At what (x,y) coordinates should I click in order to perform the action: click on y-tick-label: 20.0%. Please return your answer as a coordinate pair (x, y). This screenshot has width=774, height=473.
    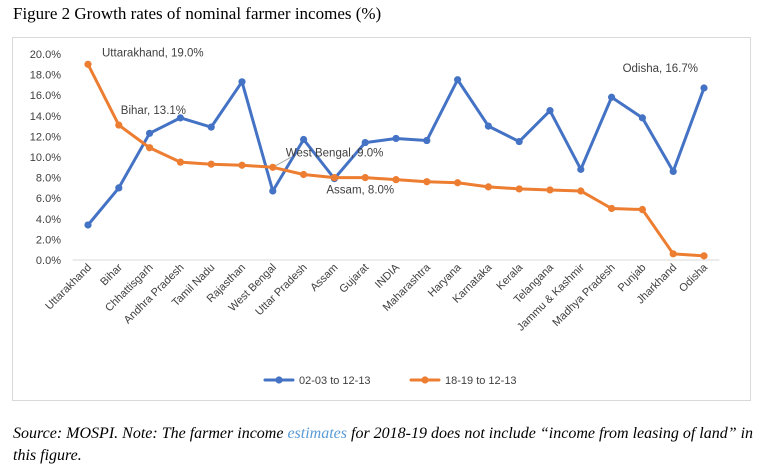
    Looking at the image, I should click on (45, 55).